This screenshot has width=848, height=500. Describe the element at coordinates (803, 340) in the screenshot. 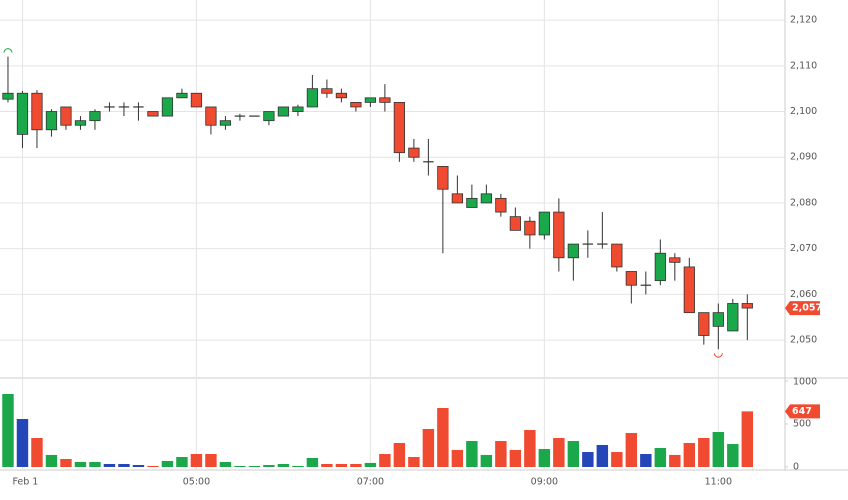

I see `y-tick-label: 2,050` at that location.